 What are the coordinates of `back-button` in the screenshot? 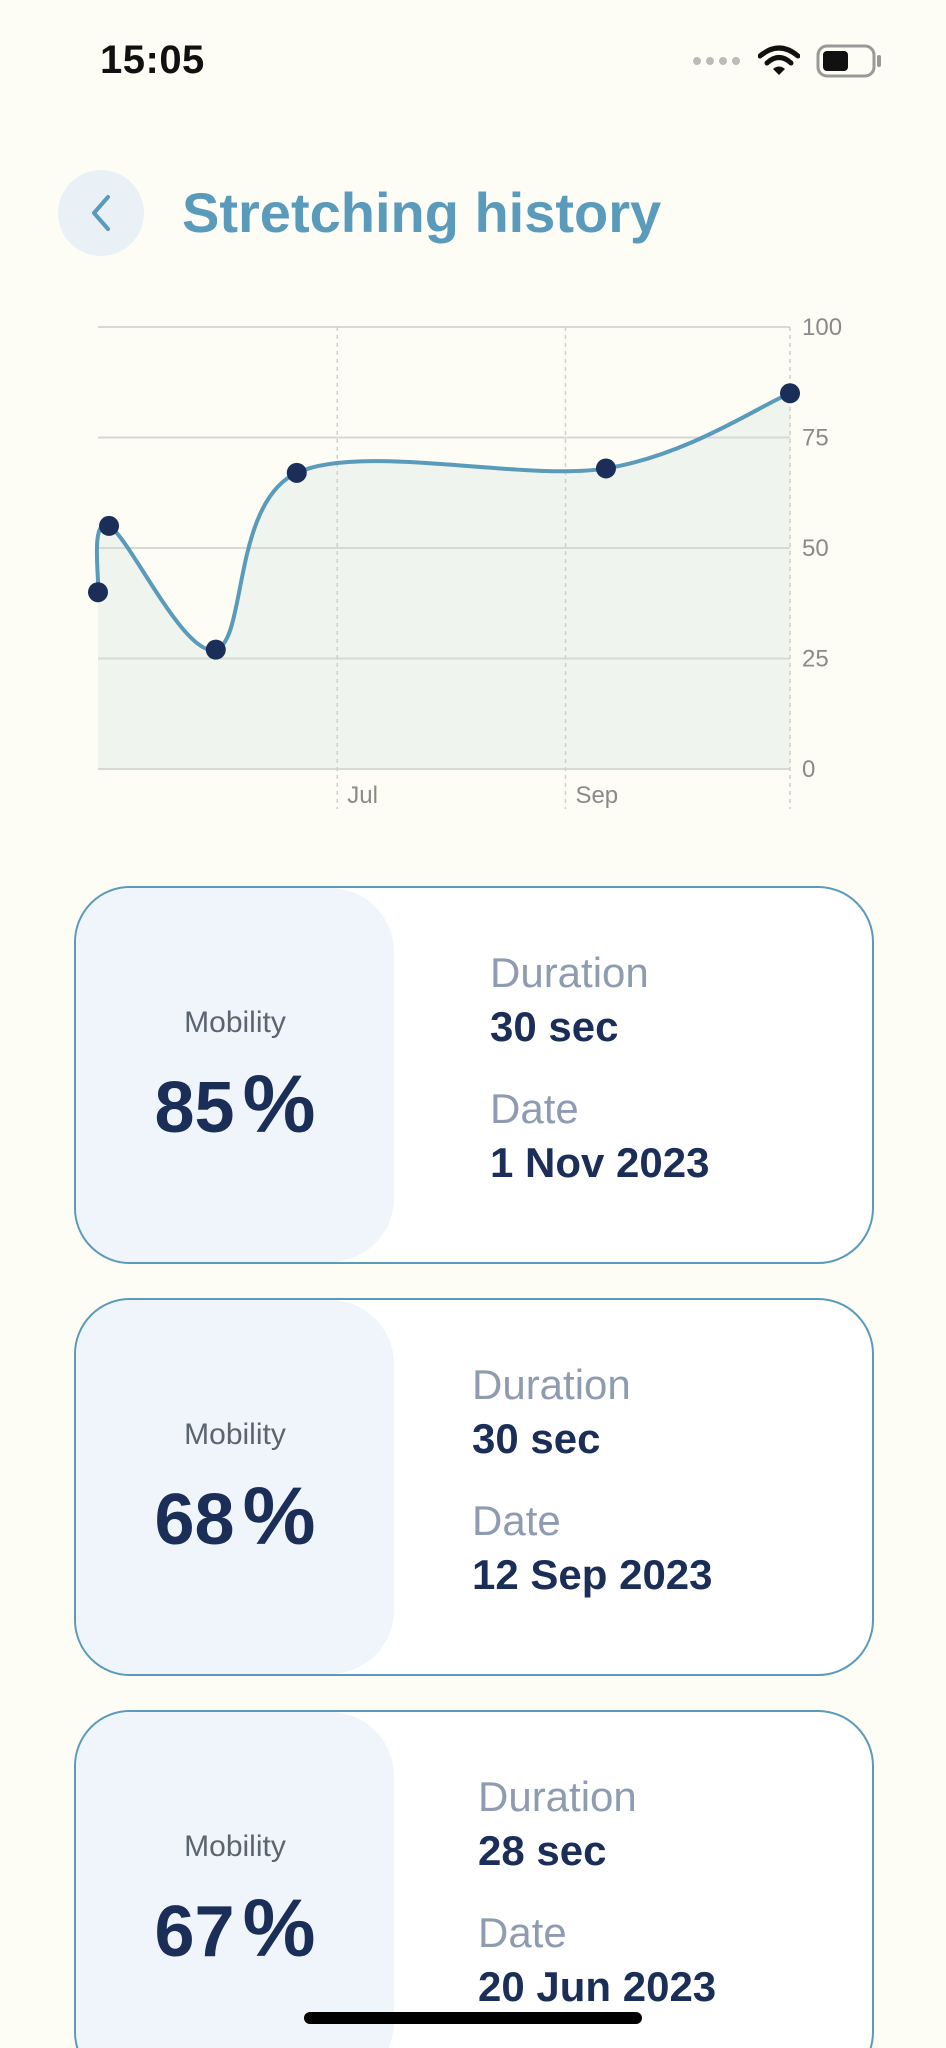 It's located at (101, 213).